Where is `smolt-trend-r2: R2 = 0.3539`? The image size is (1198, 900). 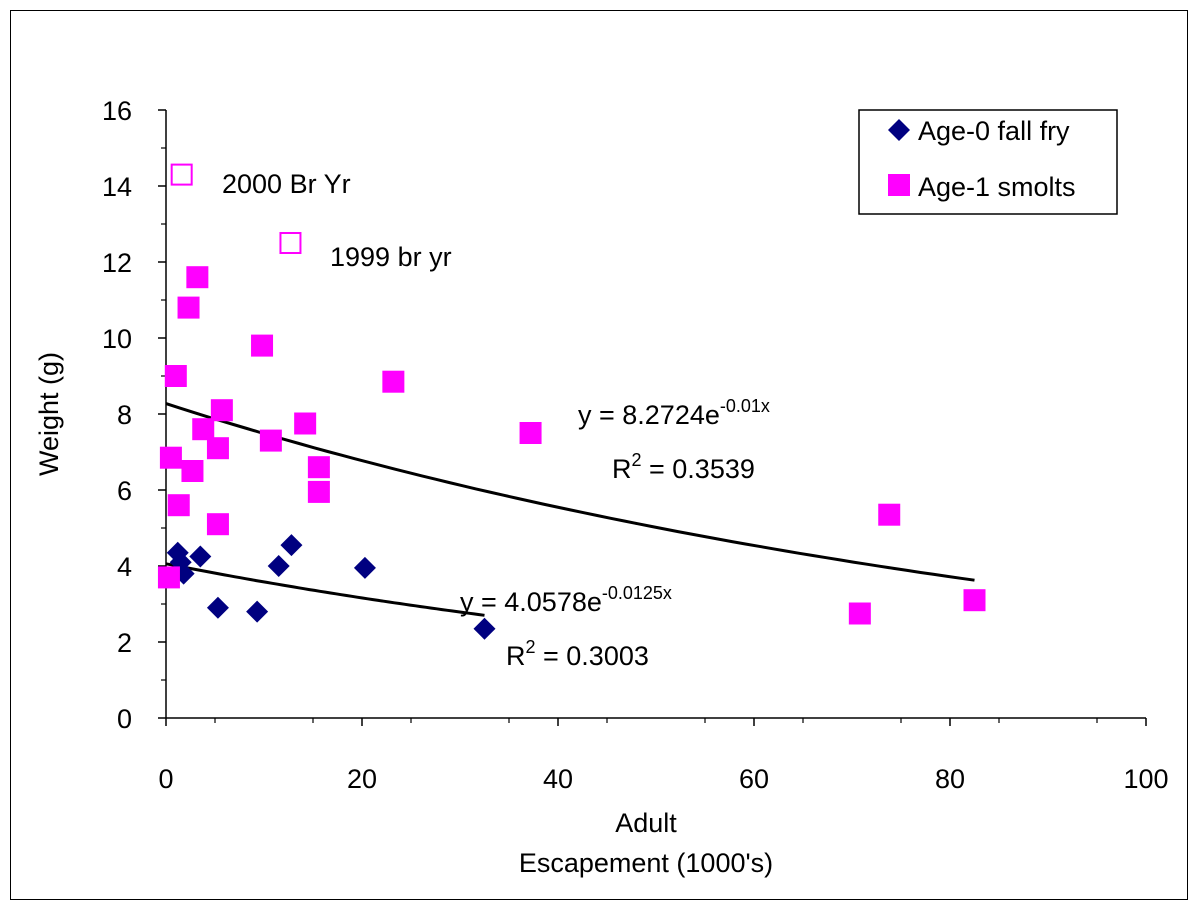 smolt-trend-r2: R2 = 0.3539 is located at coordinates (683, 467).